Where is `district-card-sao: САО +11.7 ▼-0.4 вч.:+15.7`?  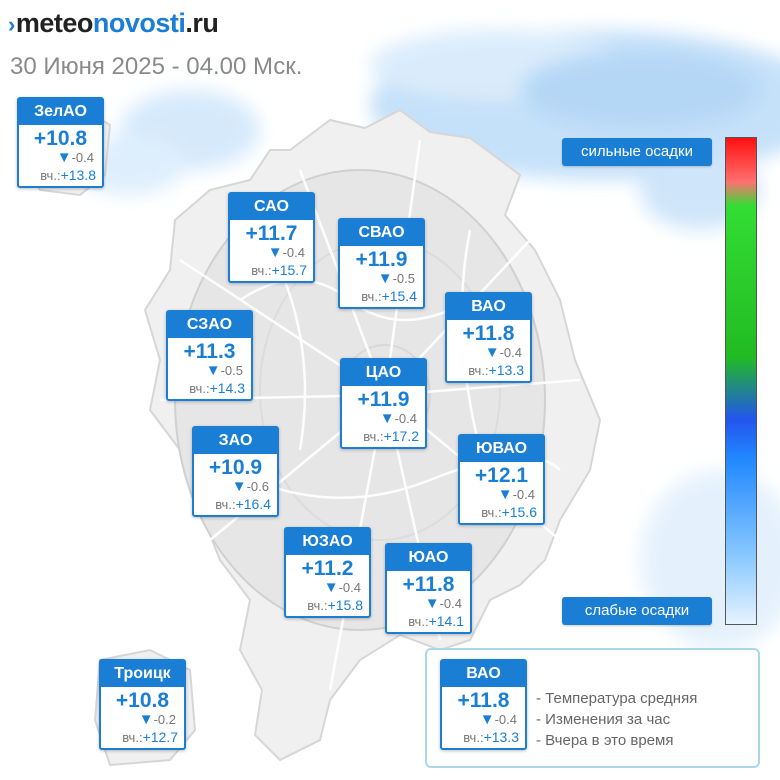
district-card-sao: САО +11.7 ▼-0.4 вч.:+15.7 is located at coordinates (271, 237).